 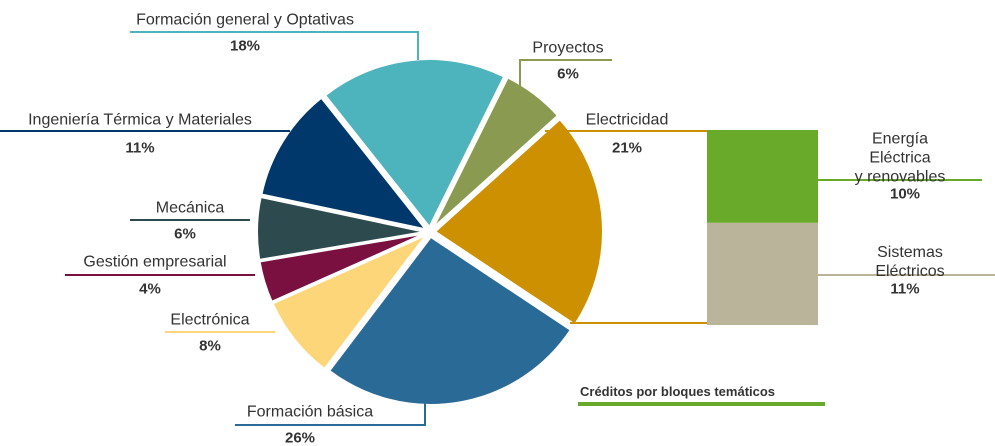 What do you see at coordinates (140, 148) in the screenshot?
I see `slice-value: 11%` at bounding box center [140, 148].